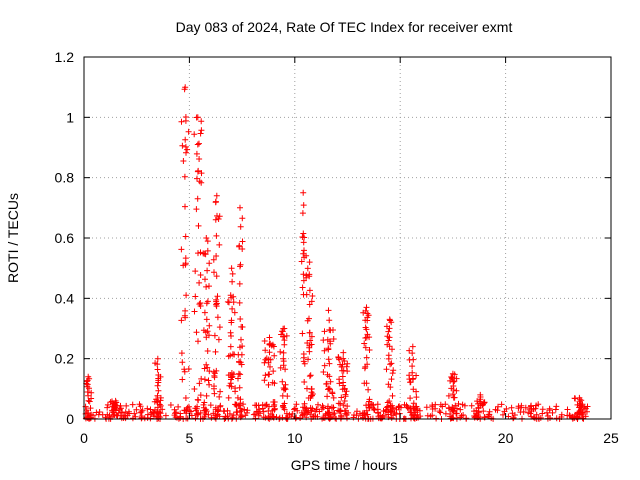 The height and width of the screenshot is (480, 640). What do you see at coordinates (400, 438) in the screenshot?
I see `x-tick-label: 15` at bounding box center [400, 438].